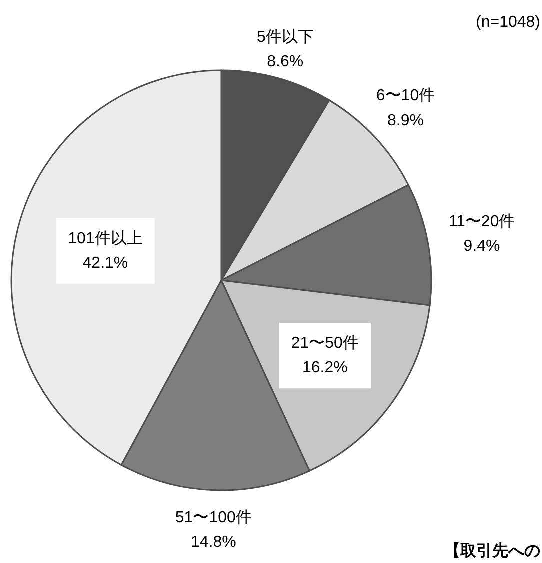 The image size is (542, 563). I want to click on slice-label: 11〜20件, so click(482, 221).